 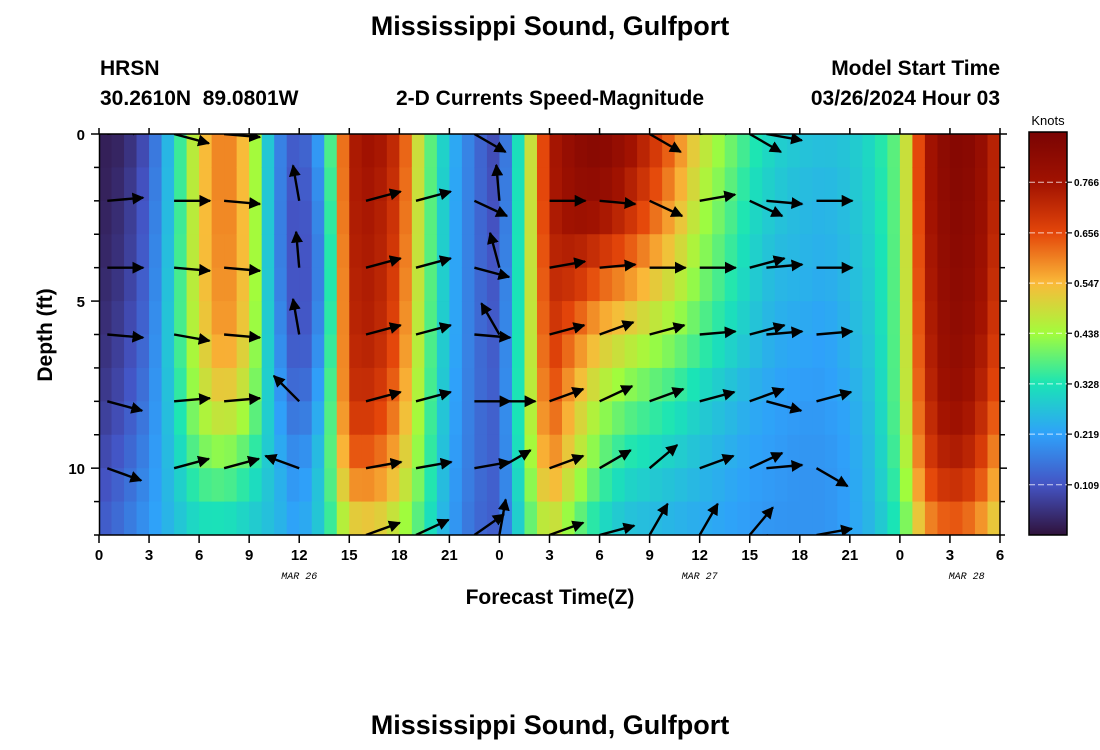 What do you see at coordinates (299, 555) in the screenshot?
I see `x-tick-label: 12` at bounding box center [299, 555].